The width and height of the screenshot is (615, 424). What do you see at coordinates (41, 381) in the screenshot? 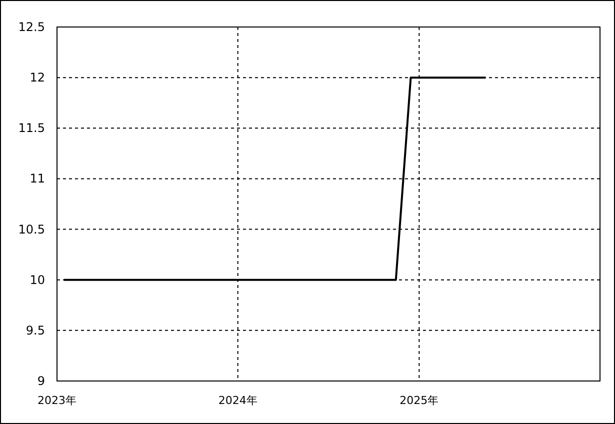
I see `ytick: 9` at bounding box center [41, 381].